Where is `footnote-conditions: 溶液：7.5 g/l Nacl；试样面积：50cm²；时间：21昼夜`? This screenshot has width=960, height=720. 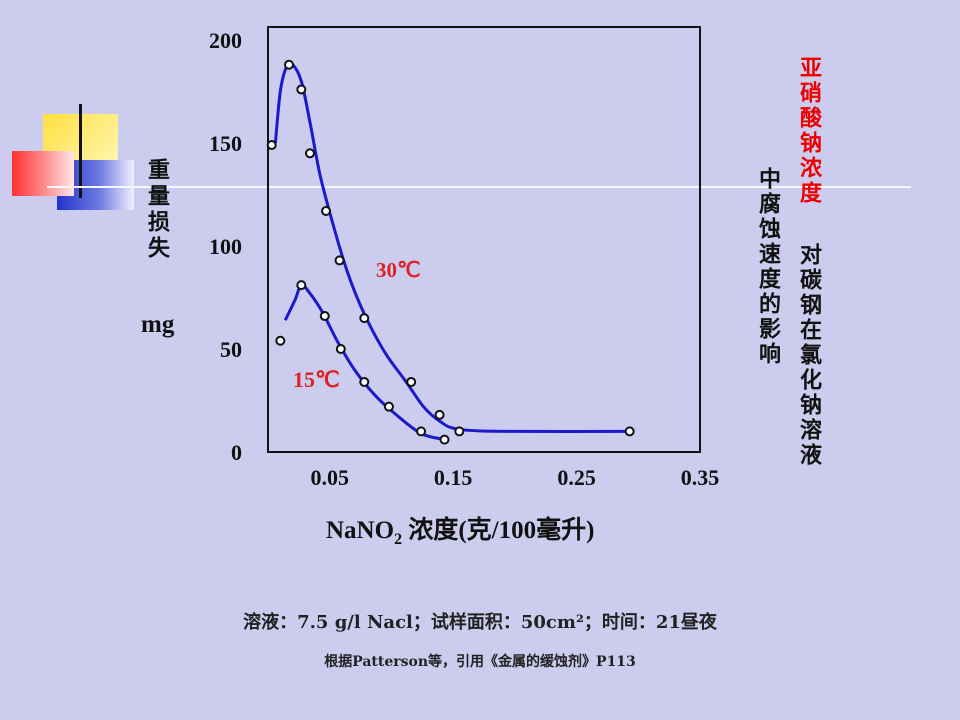
footnote-conditions: 溶液：7.5 g/l Nacl；试样面积：50cm²；时间：21昼夜 is located at coordinates (480, 622).